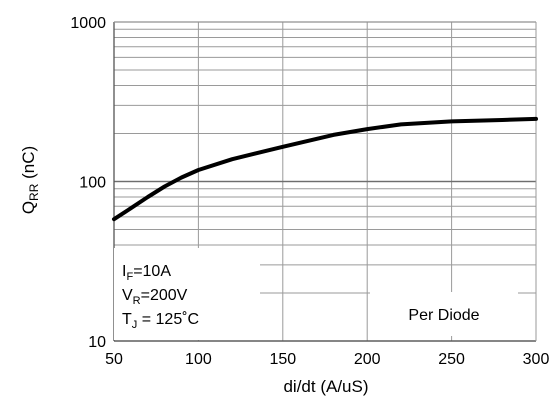 The width and height of the screenshot is (558, 406). I want to click on condition-vr: VR=200V, so click(155, 297).